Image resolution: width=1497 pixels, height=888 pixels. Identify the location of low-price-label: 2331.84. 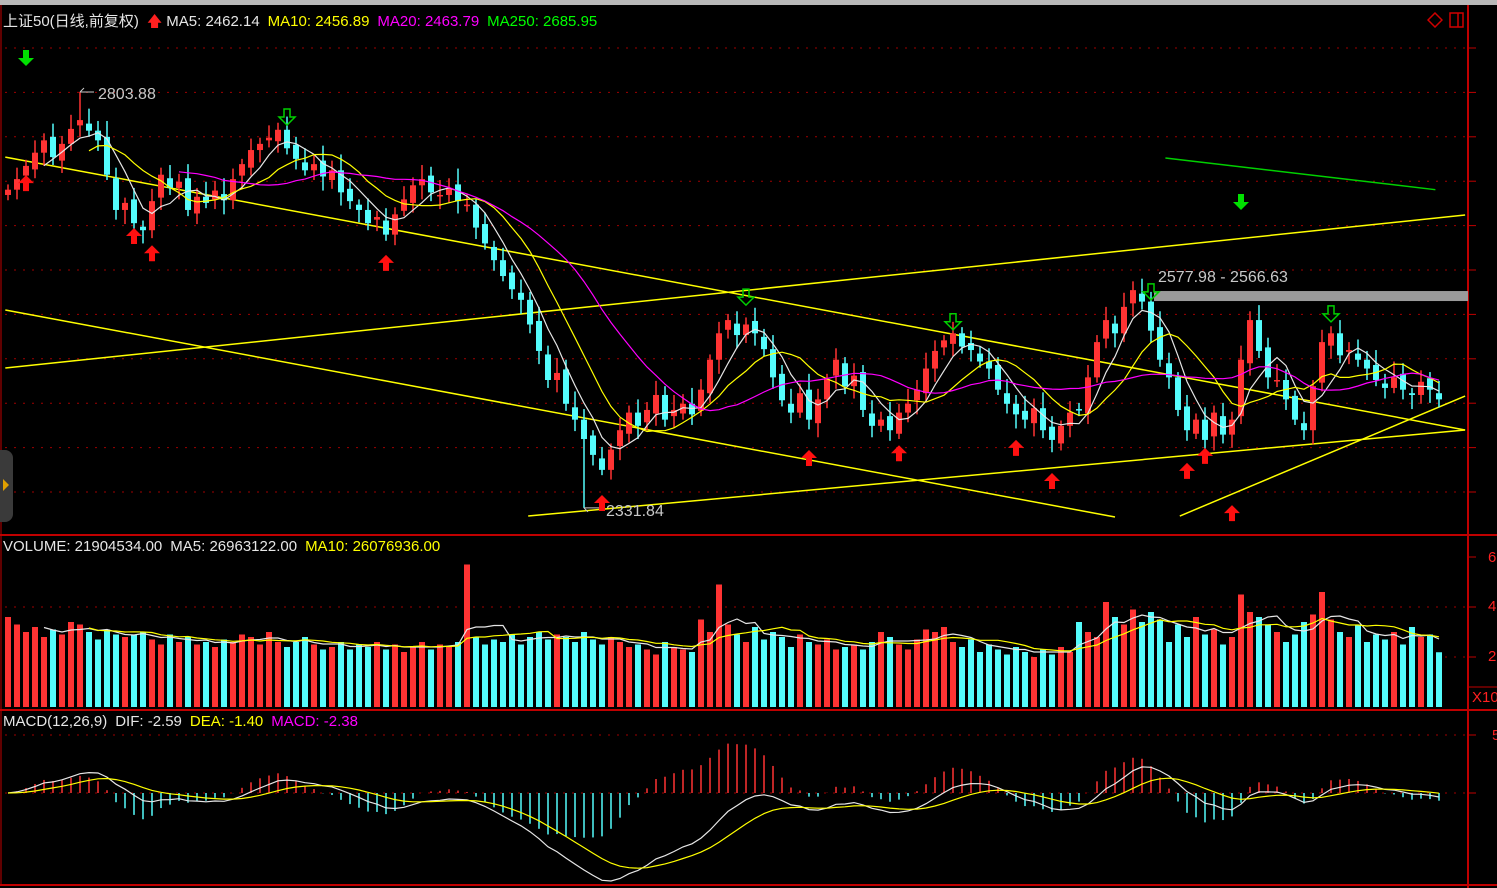
(635, 511).